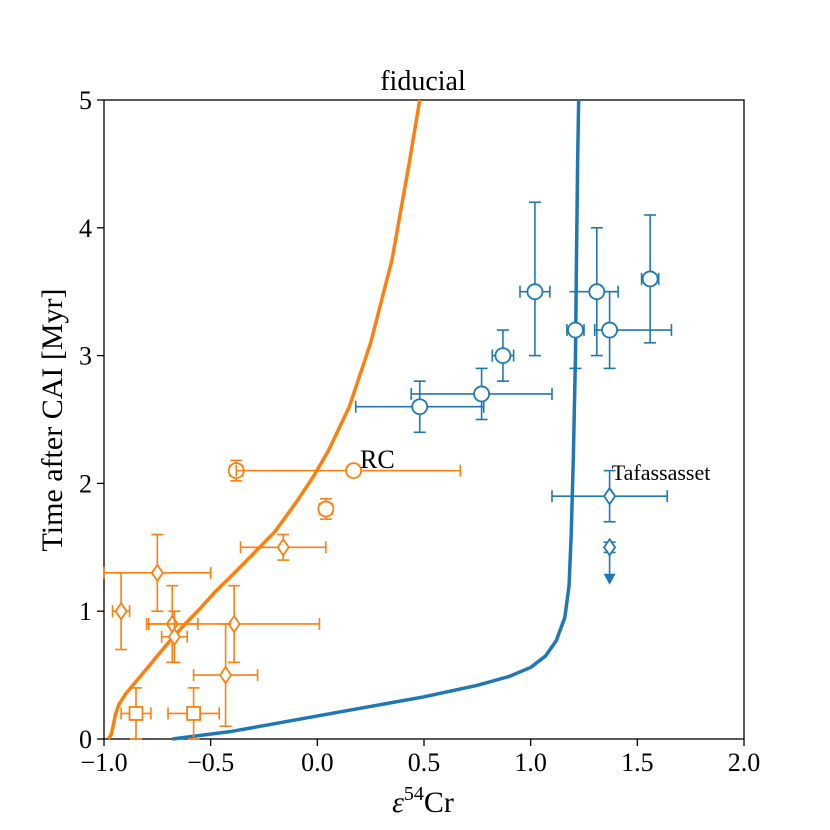 The width and height of the screenshot is (830, 830). What do you see at coordinates (210, 762) in the screenshot?
I see `x-tick-label: −0.5` at bounding box center [210, 762].